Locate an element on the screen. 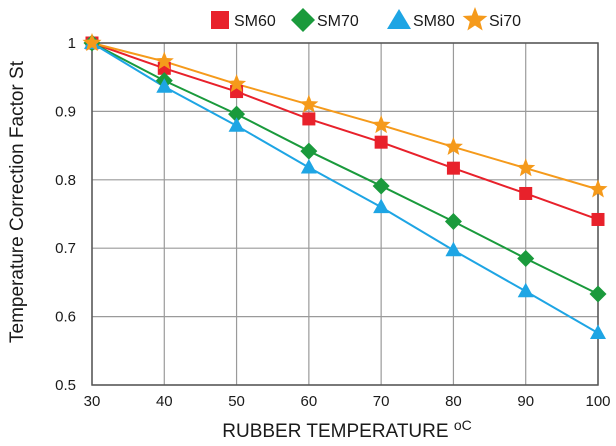 The width and height of the screenshot is (616, 446). x-tick-label: 70 is located at coordinates (381, 401).